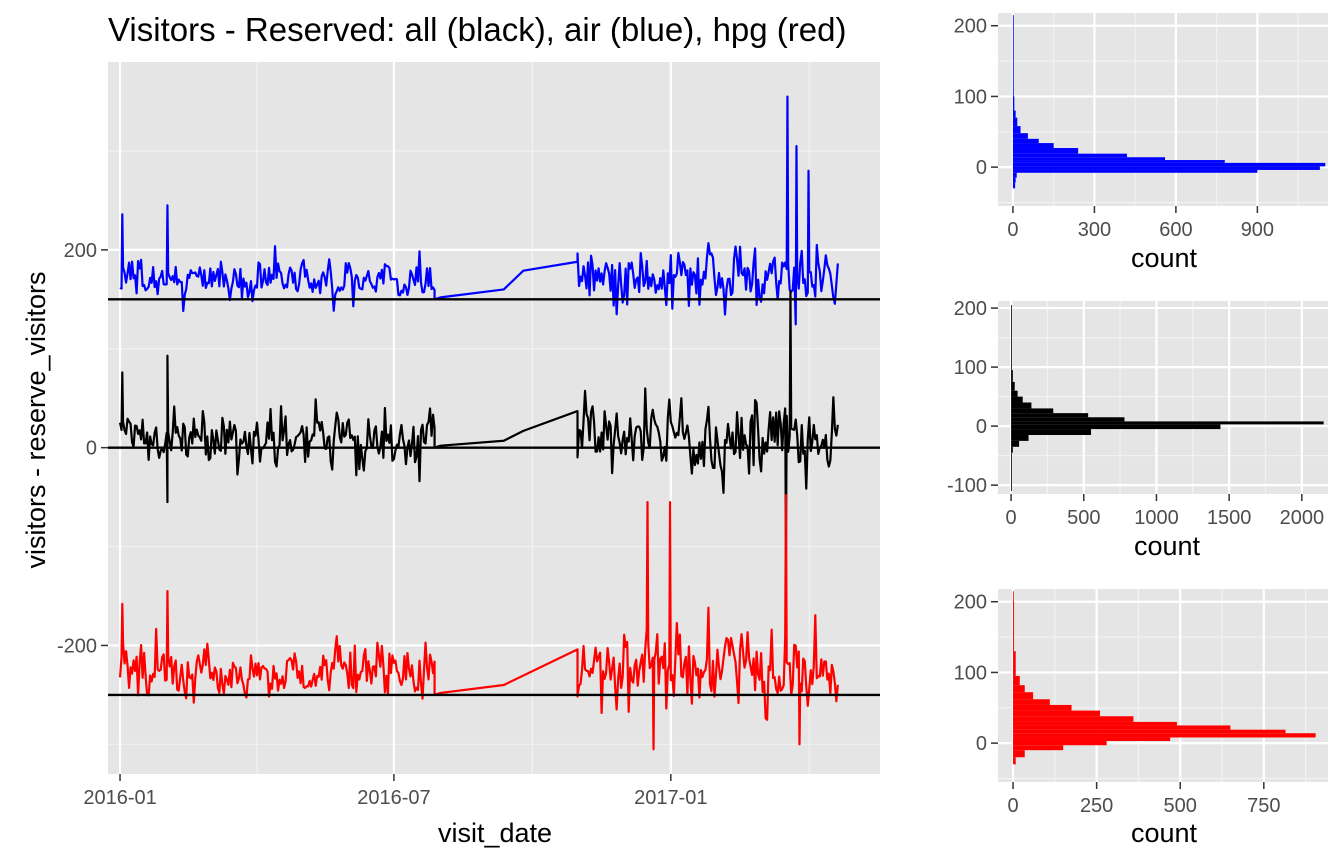  I want to click on histogram-x-tick-label: 1500, so click(1229, 518).